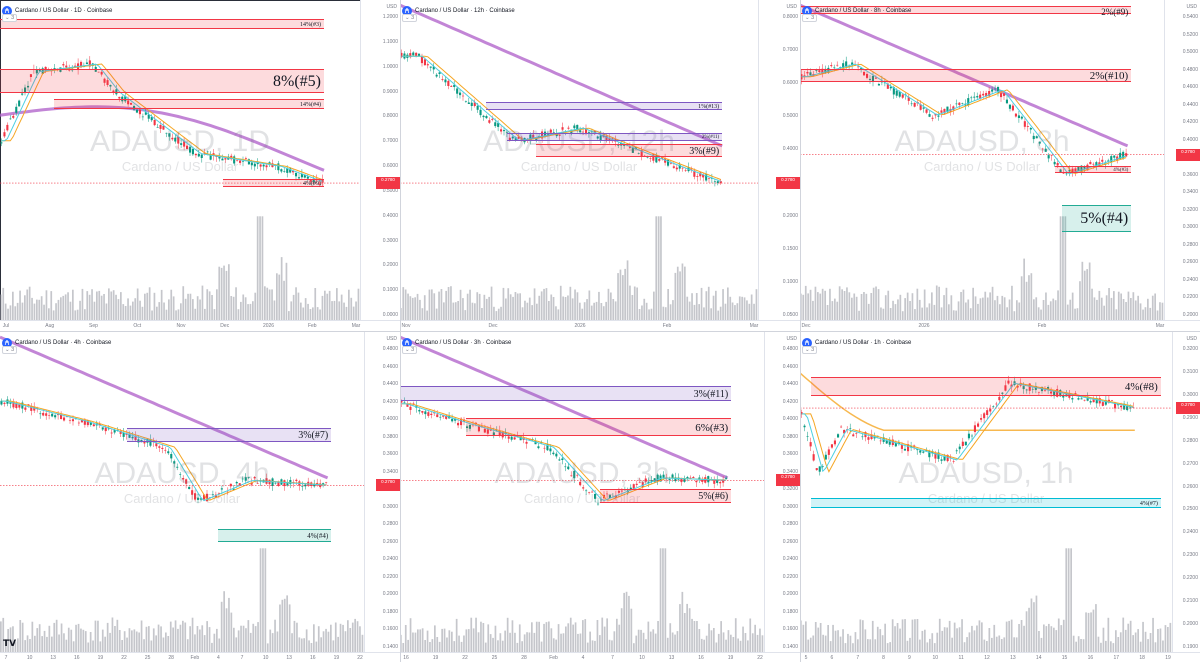 This screenshot has height=662, width=1200. I want to click on price-tick-label: 0.3200, so click(1190, 349).